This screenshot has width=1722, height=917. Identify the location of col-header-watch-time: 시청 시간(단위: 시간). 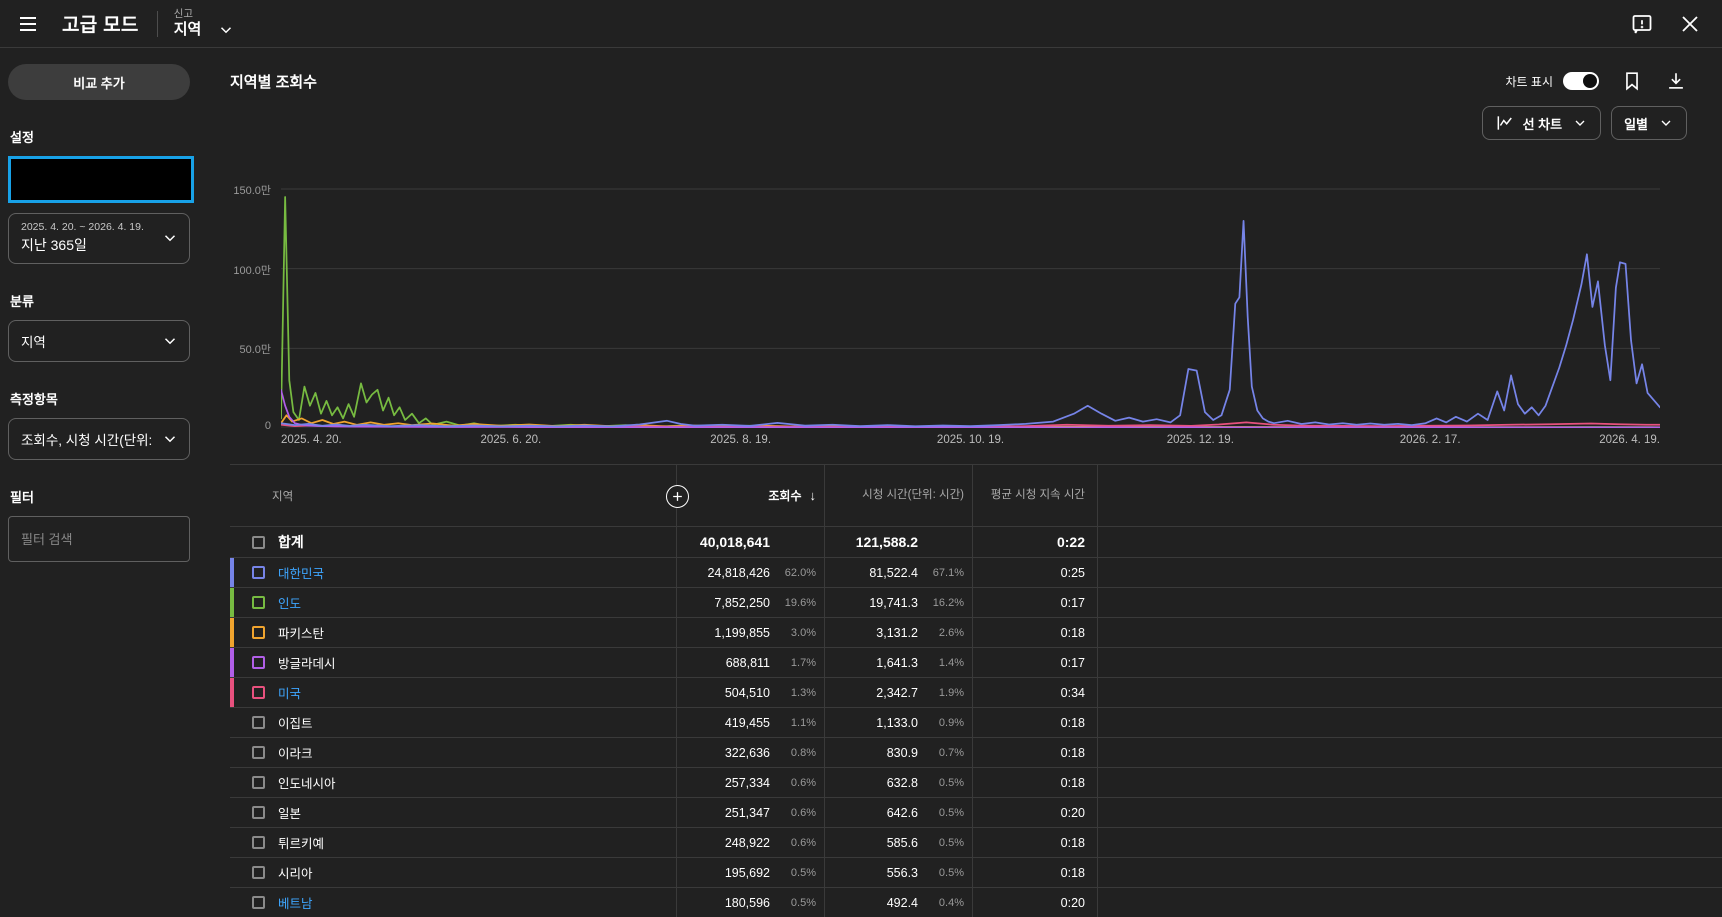
(913, 494).